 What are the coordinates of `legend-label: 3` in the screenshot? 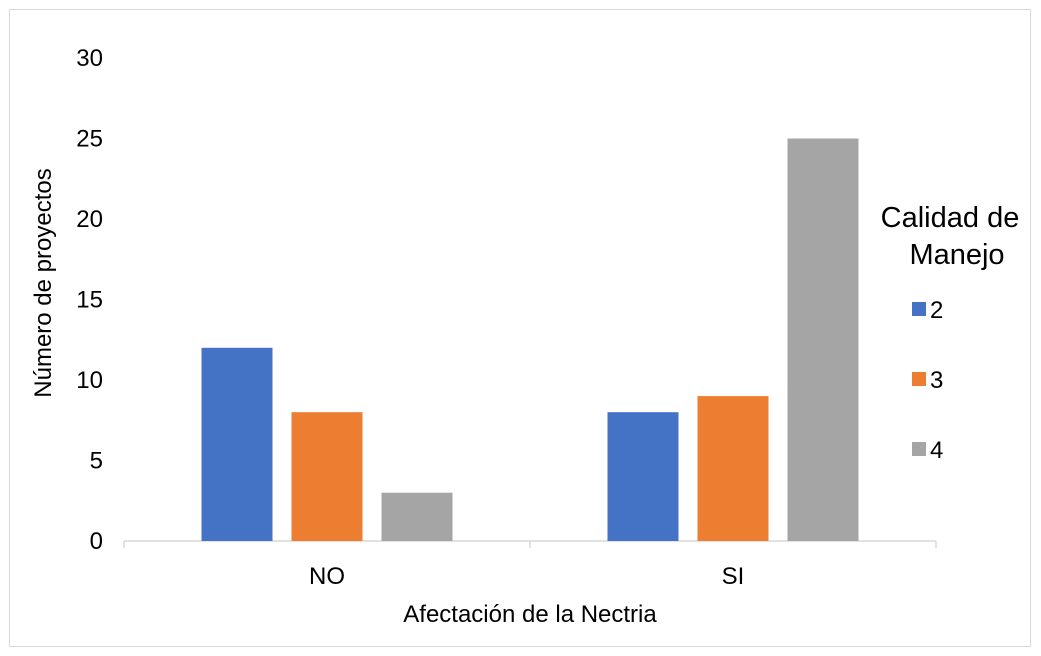 It's located at (936, 380).